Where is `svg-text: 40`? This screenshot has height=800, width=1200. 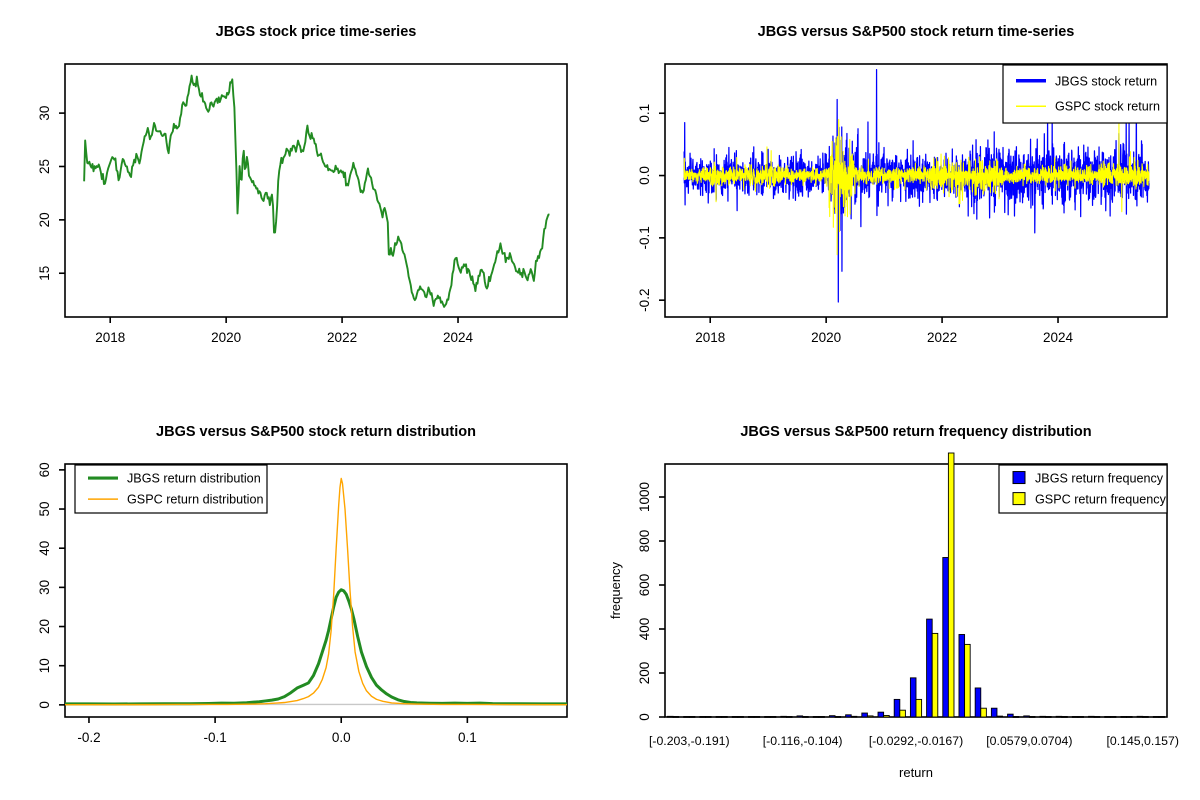
svg-text: 40 is located at coordinates (44, 548).